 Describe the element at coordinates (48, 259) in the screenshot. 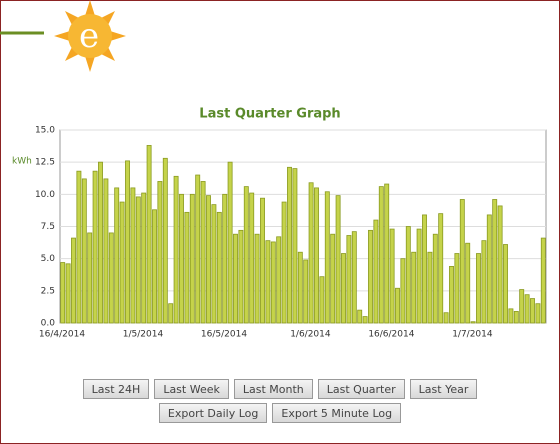

I see `y-tick-label: 5.0` at that location.